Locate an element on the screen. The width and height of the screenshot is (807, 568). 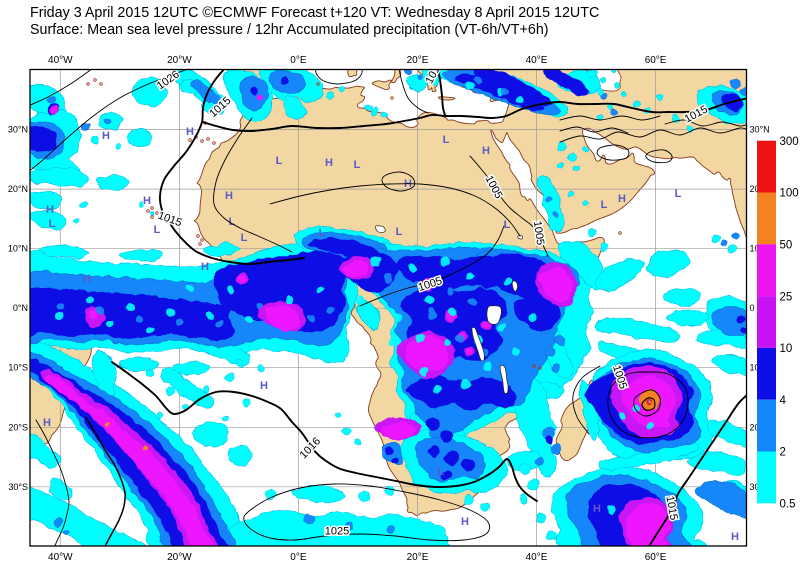
svg-text: 25 is located at coordinates (786, 297).